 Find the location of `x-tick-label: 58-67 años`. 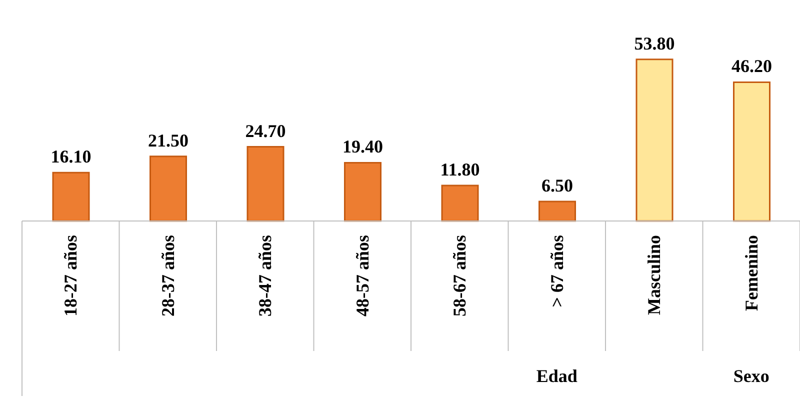

x-tick-label: 58-67 años is located at coordinates (460, 276).